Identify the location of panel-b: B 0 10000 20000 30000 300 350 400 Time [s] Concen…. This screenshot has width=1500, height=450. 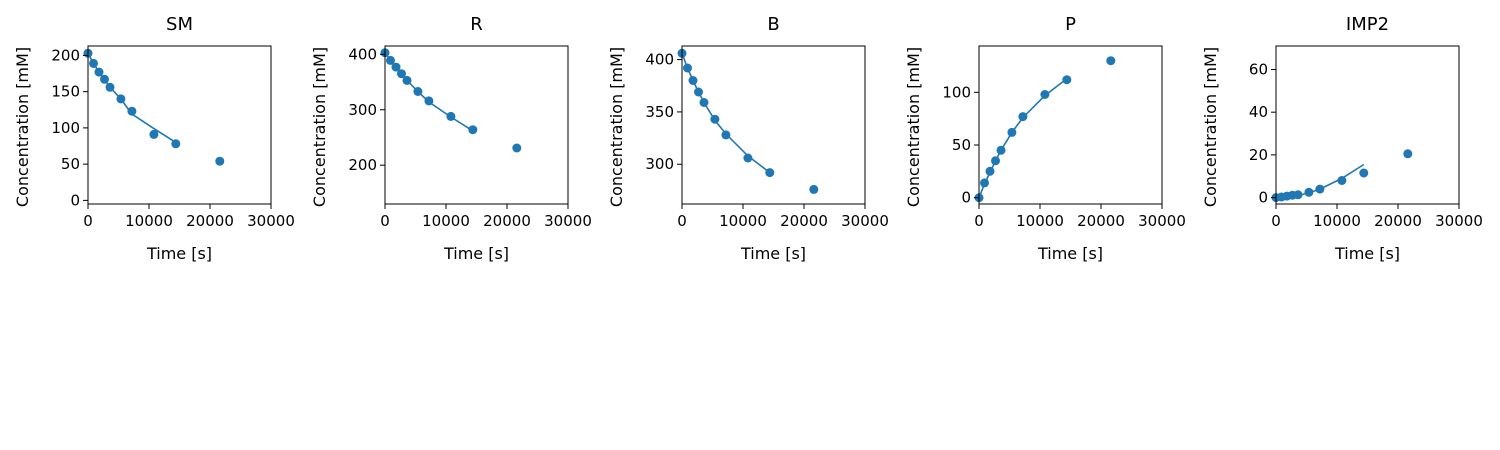
(748, 138).